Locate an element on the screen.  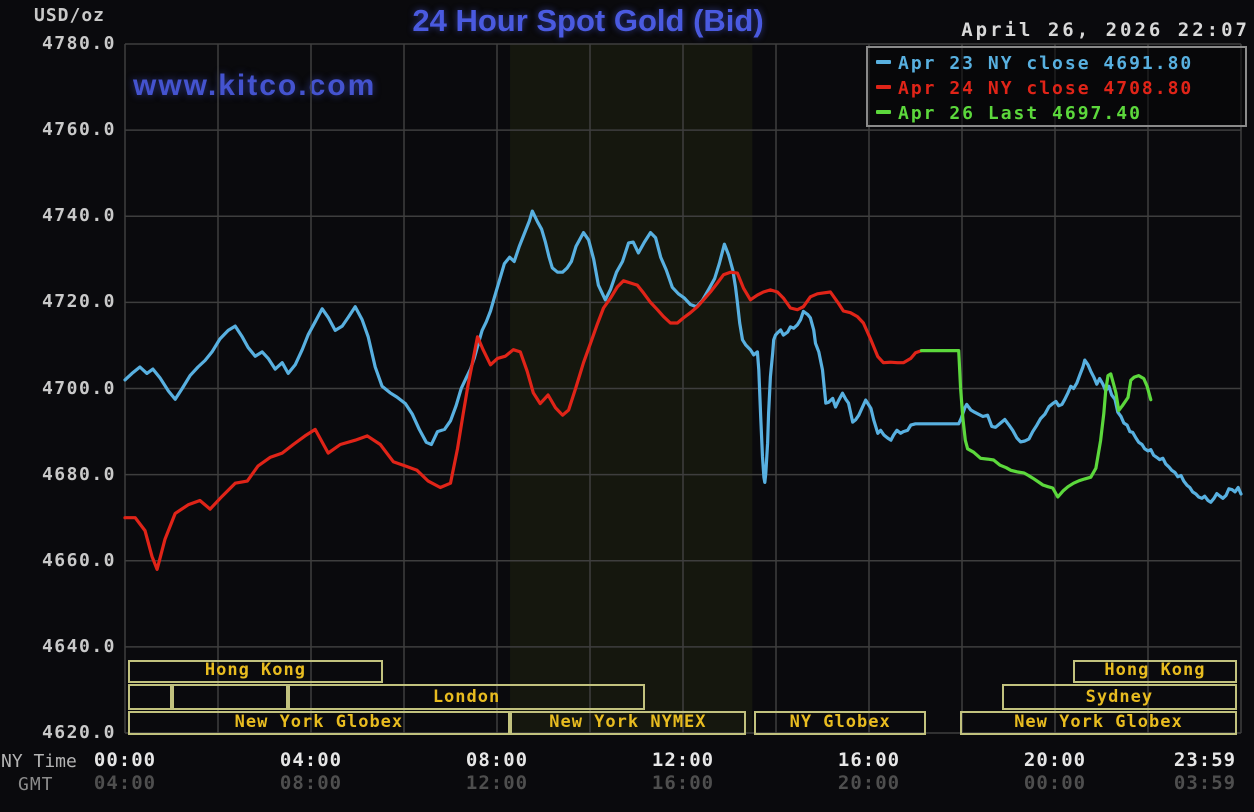
y-tick-label: 4680.0 is located at coordinates (78, 474).